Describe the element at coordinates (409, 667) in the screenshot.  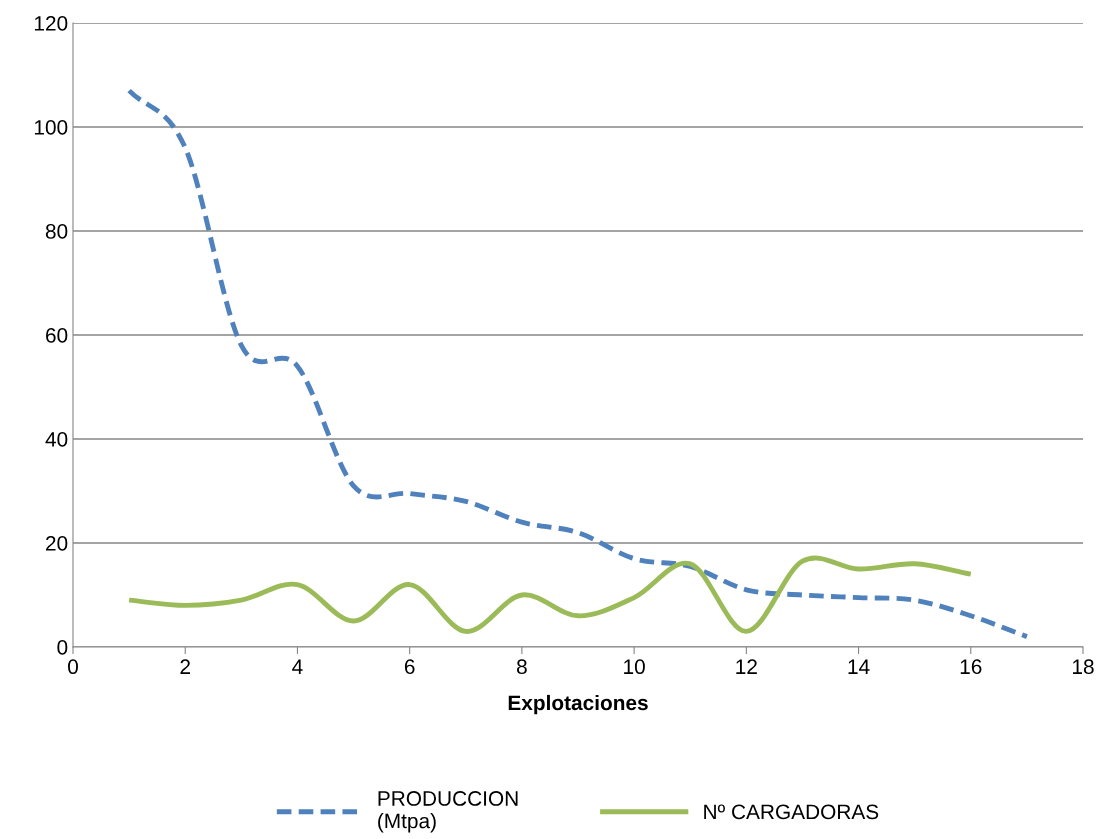
I see `x-tick-label: 6` at that location.